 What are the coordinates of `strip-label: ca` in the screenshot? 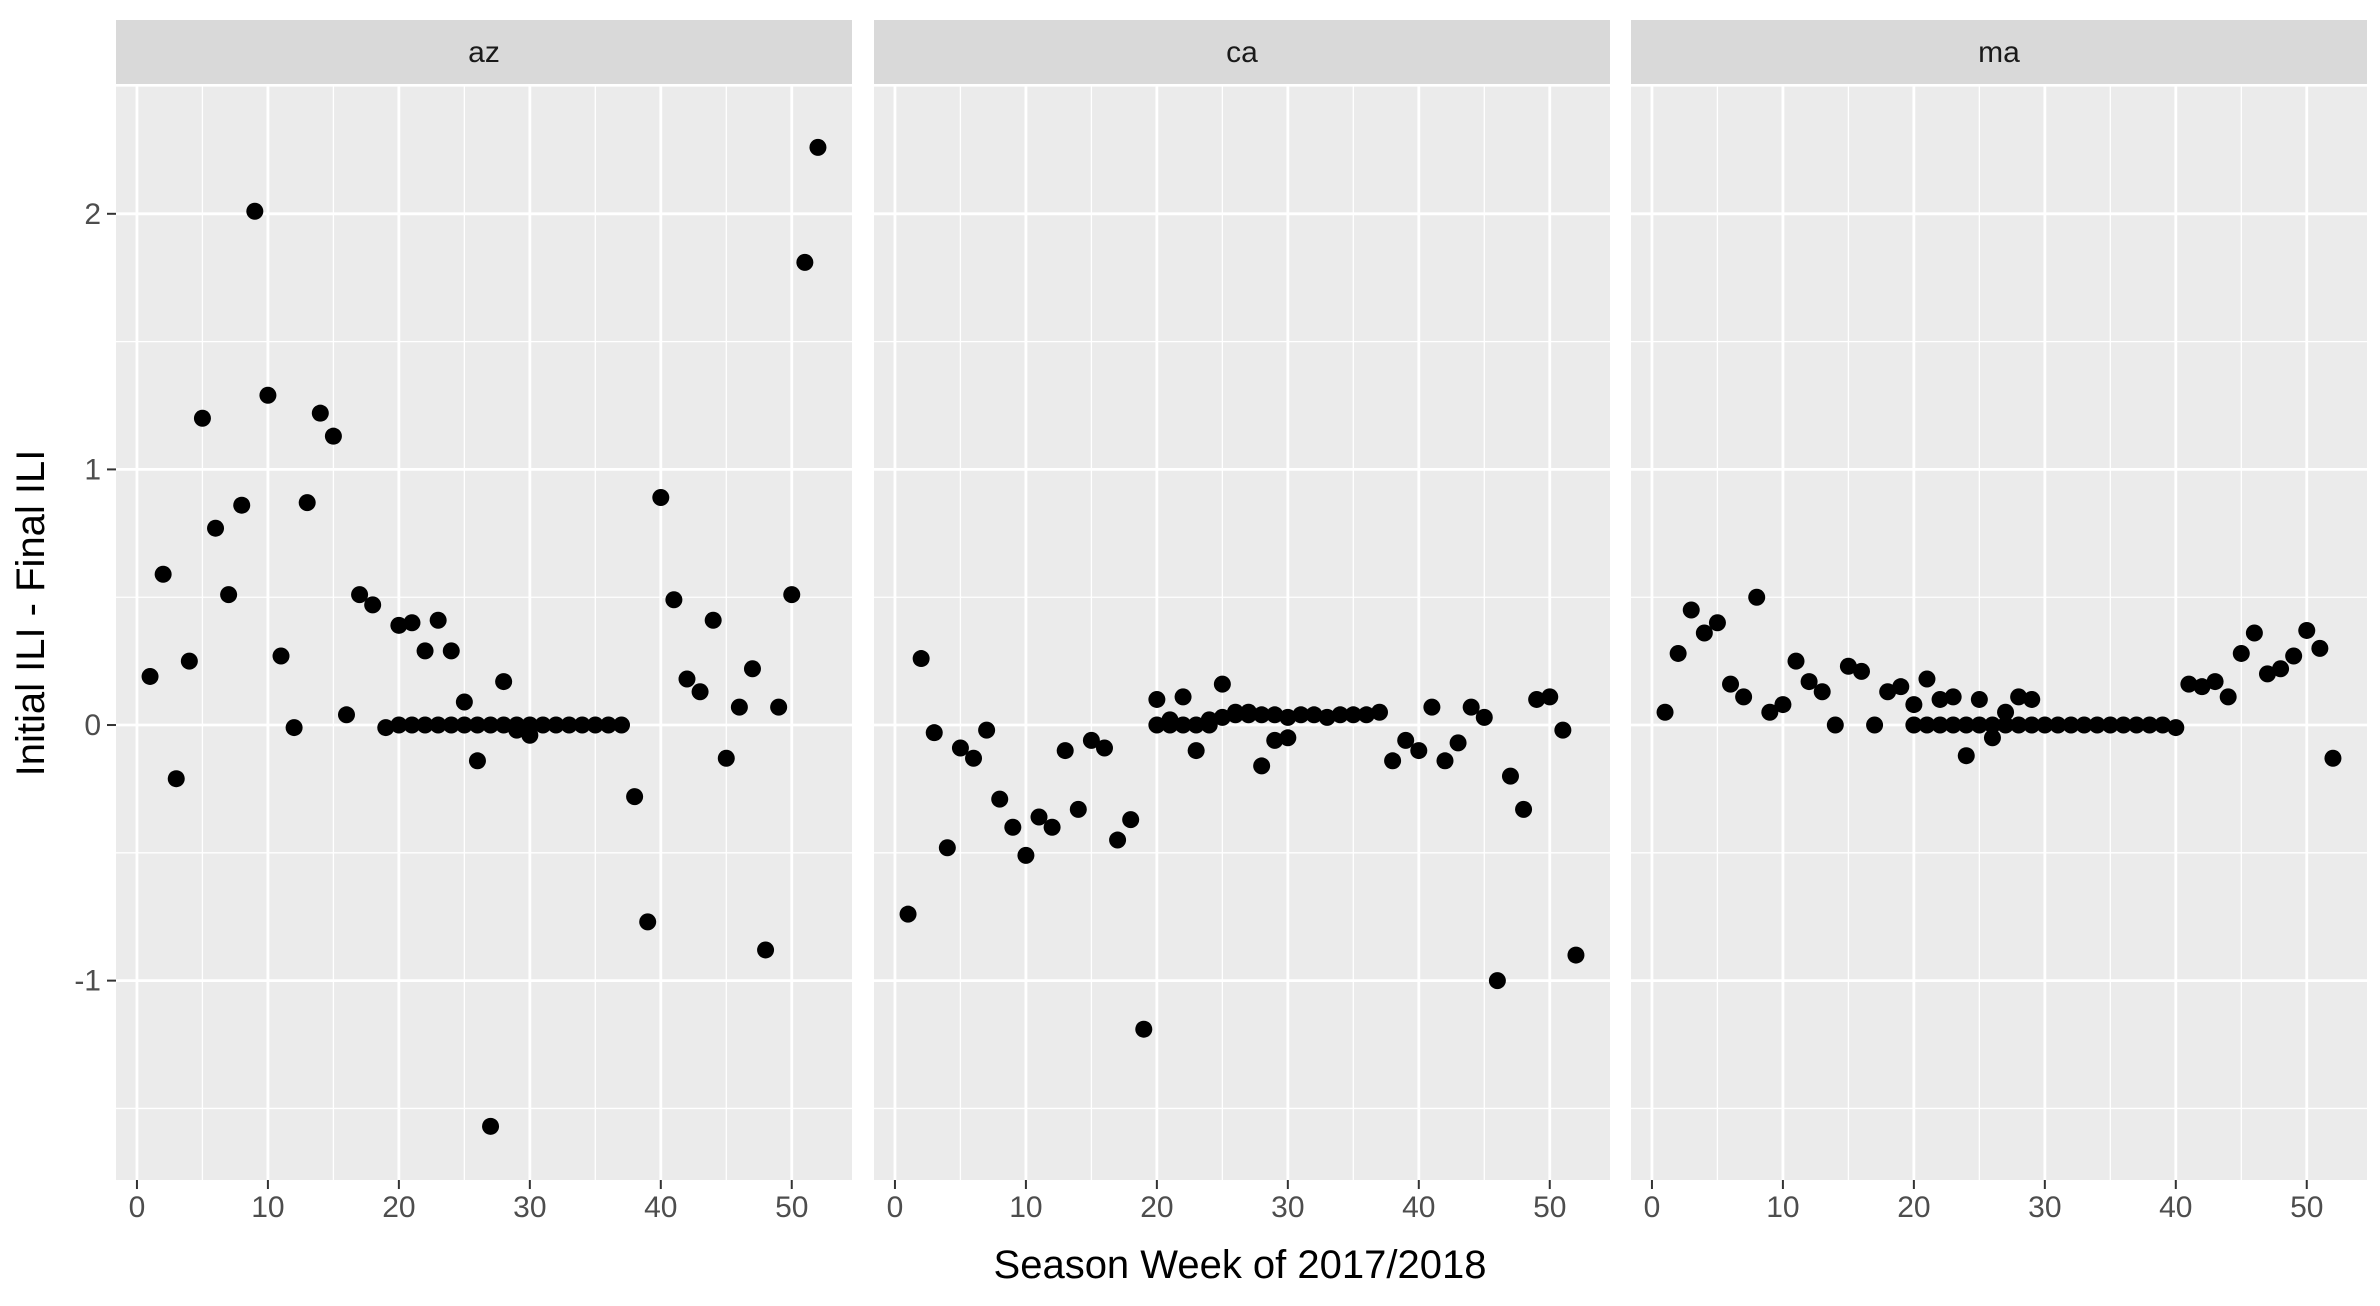 It's located at (1242, 52).